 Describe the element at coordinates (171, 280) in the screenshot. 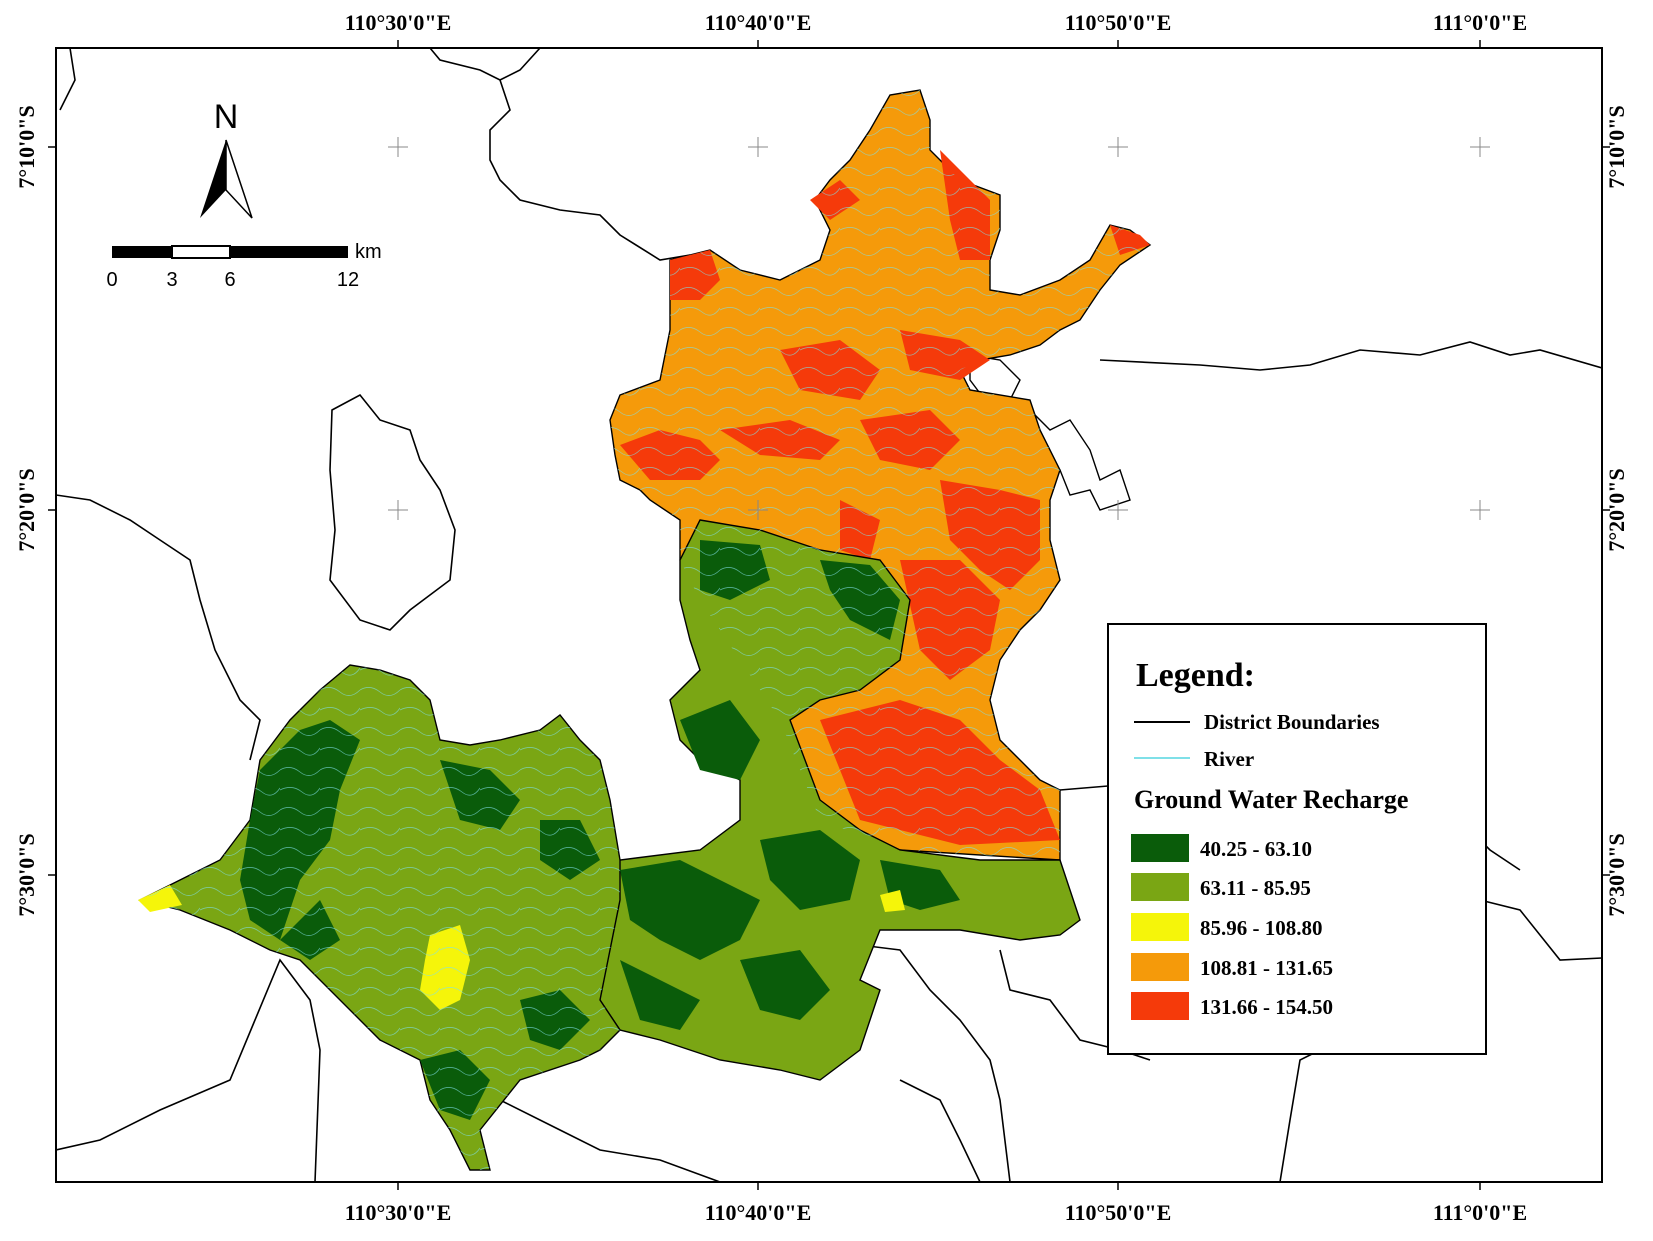

I see `scale-tick-label: 3` at that location.